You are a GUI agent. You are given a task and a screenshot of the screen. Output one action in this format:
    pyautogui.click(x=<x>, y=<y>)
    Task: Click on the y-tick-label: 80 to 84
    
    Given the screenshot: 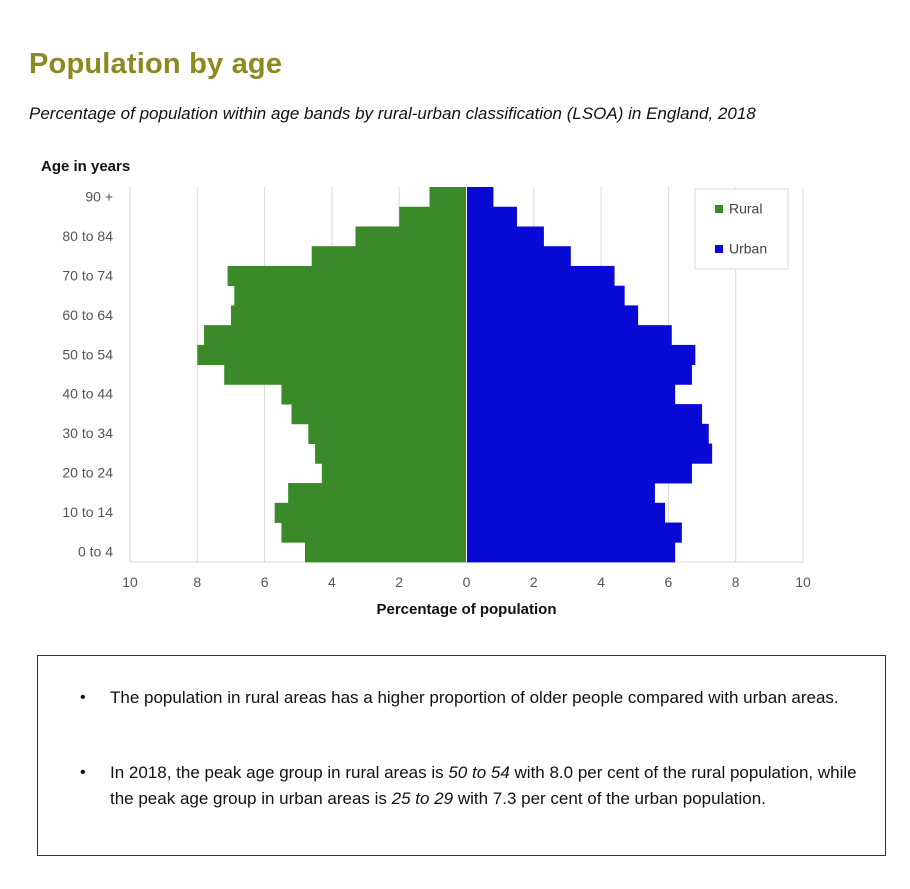 What is the action you would take?
    pyautogui.click(x=87, y=236)
    